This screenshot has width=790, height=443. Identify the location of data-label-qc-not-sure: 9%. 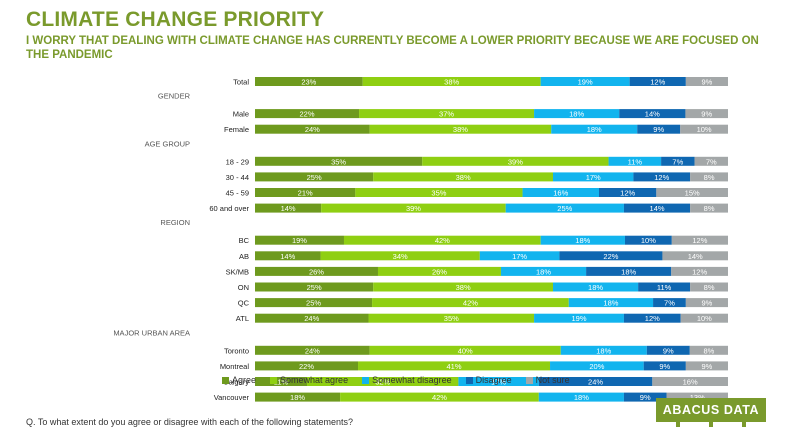
(707, 303).